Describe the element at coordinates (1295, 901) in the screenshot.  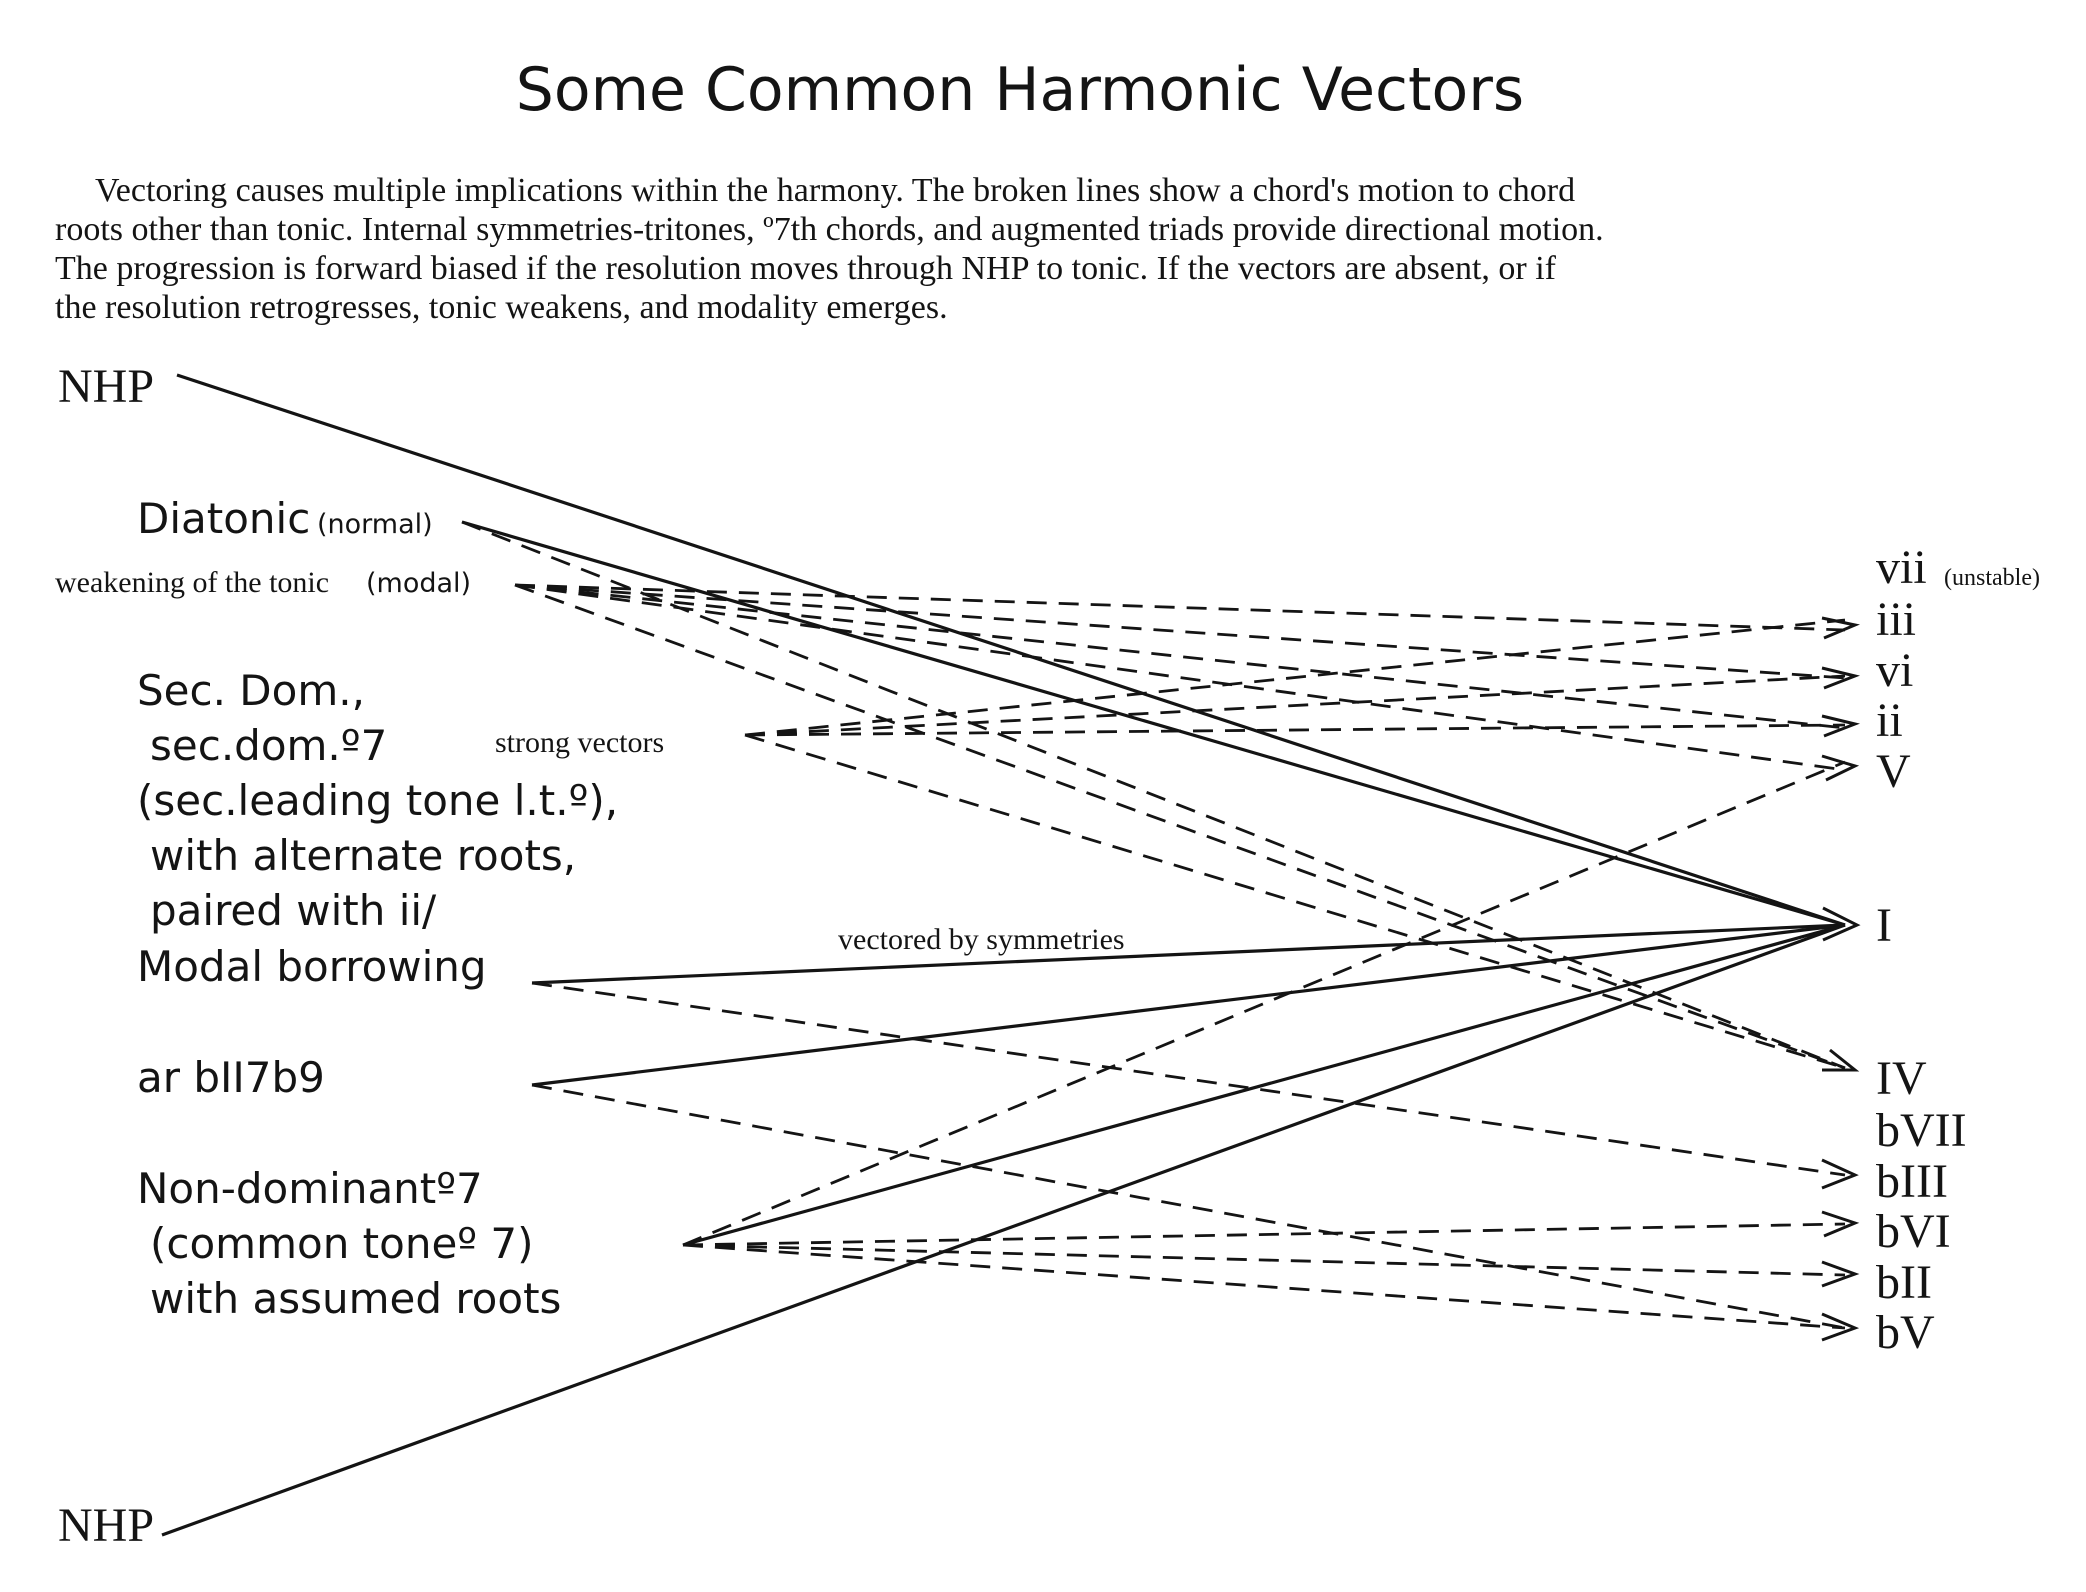
I see `dashed-strong-to-IV` at that location.